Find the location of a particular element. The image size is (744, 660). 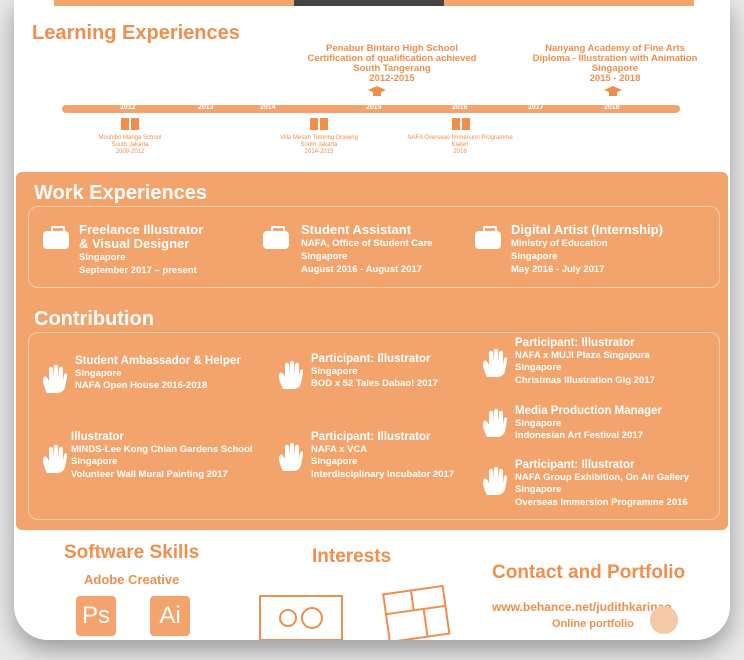

timeline-bar is located at coordinates (371, 109).